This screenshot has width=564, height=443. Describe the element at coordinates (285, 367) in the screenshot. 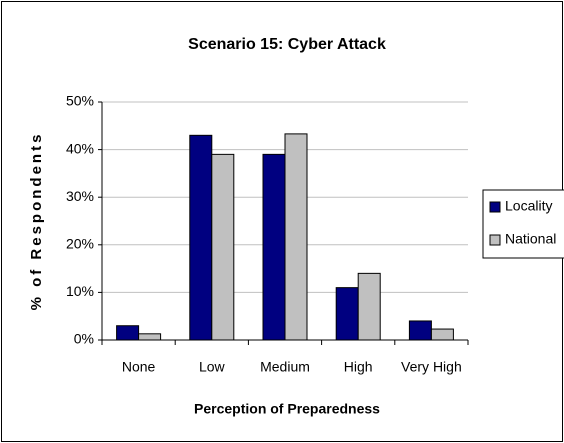

I see `x-tick-label: Medium` at that location.